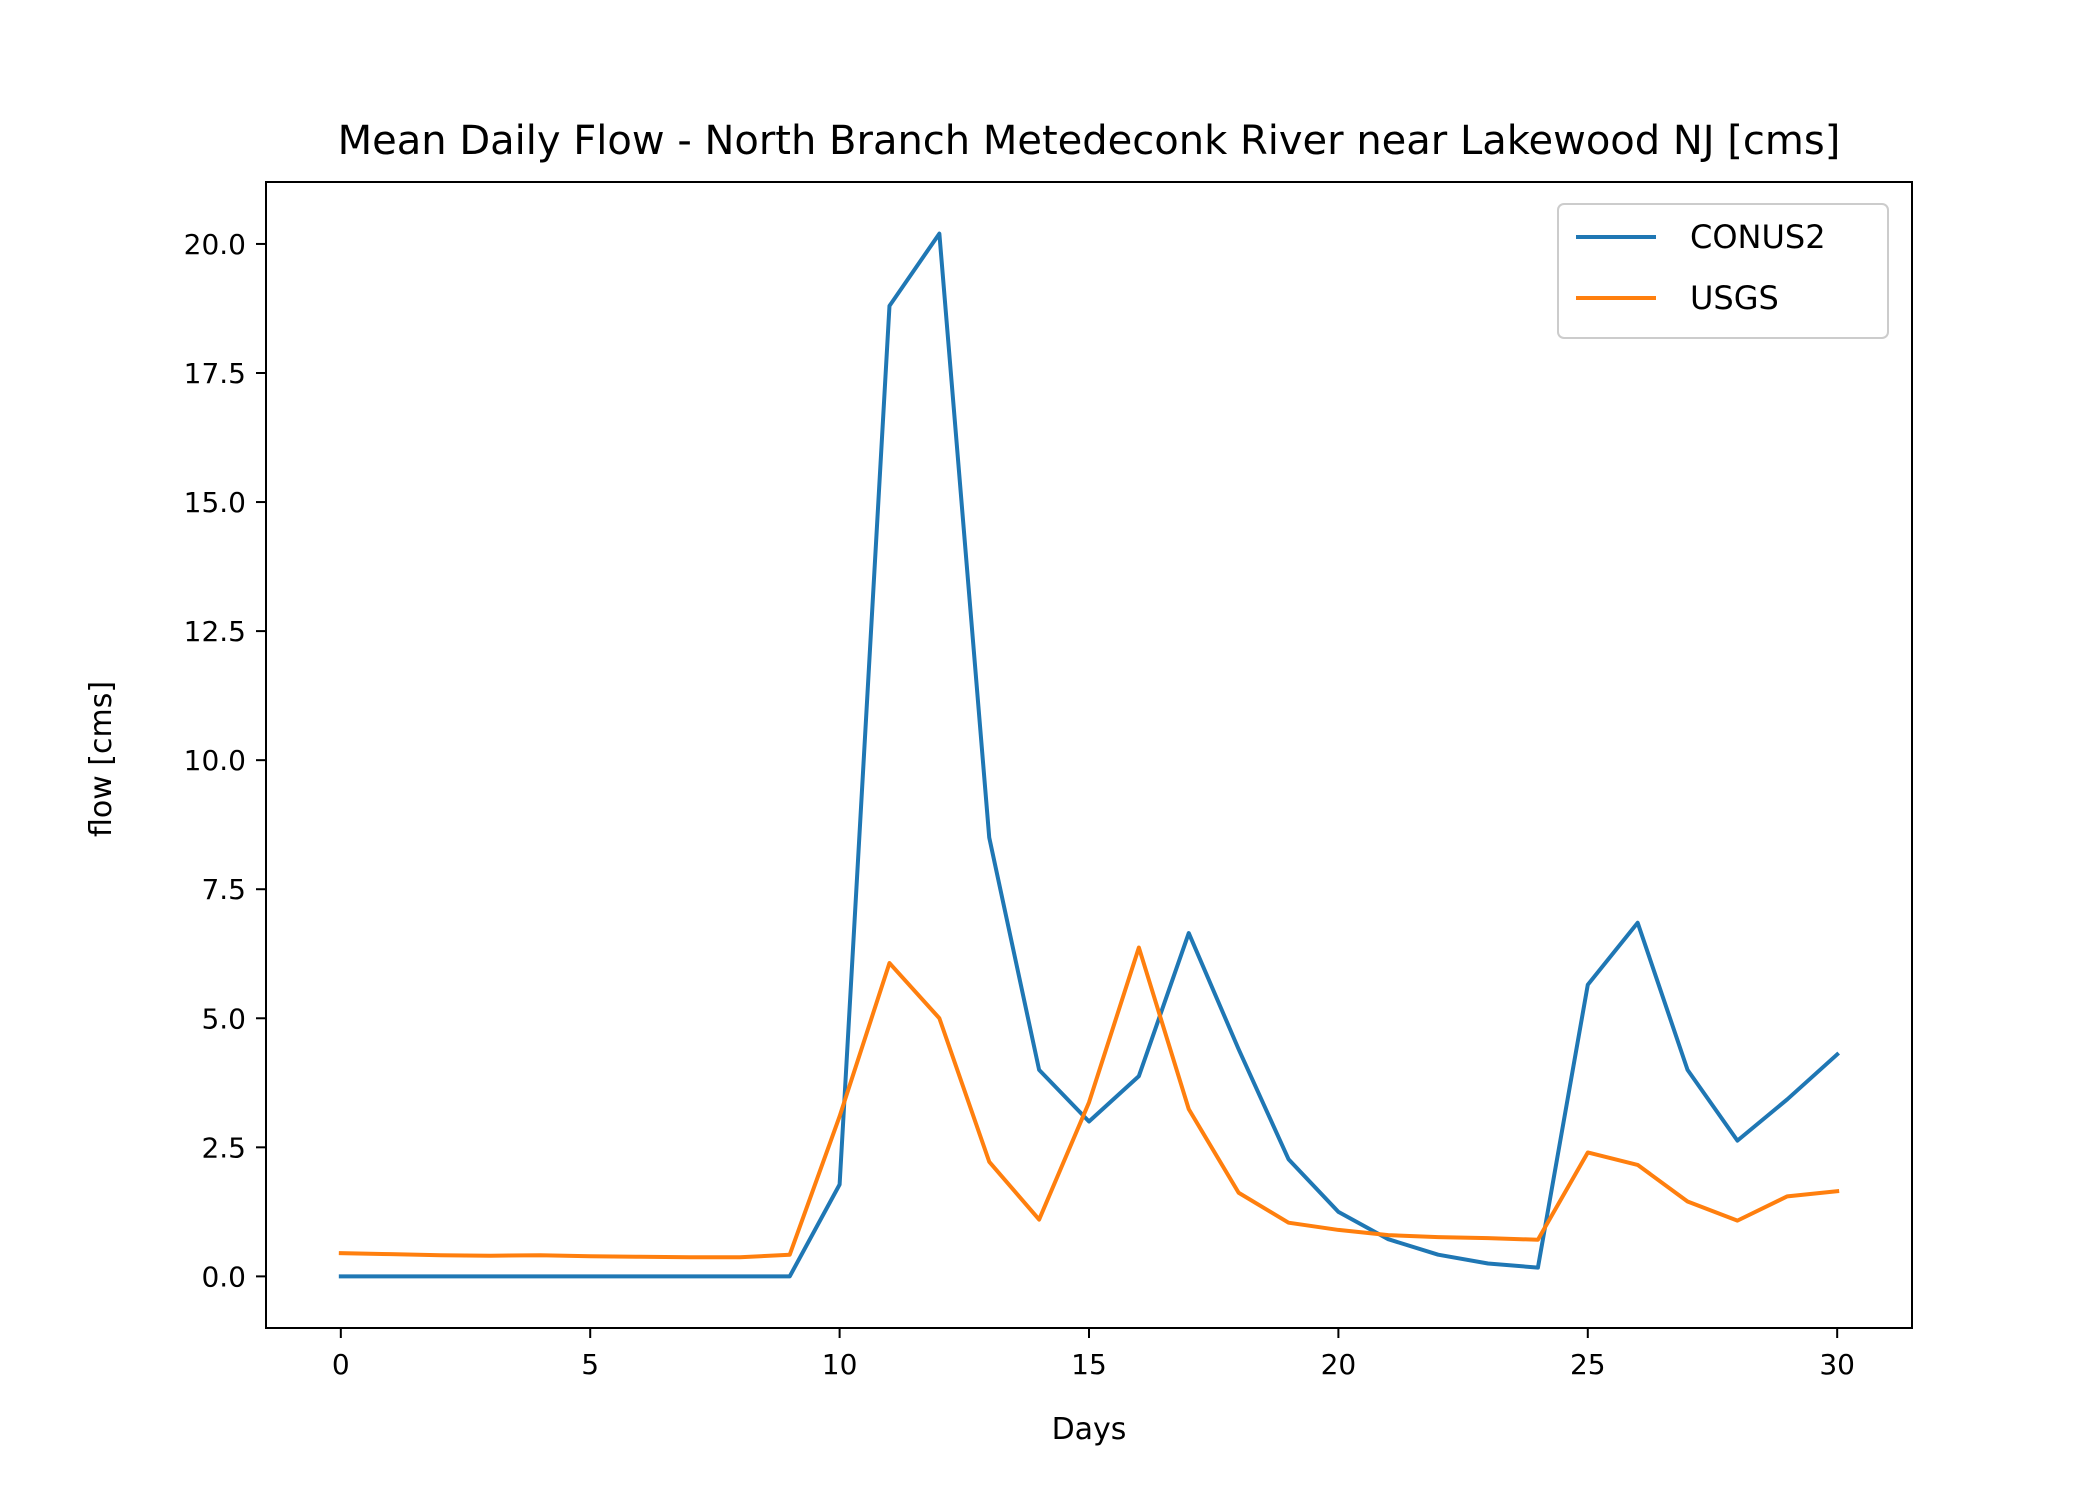 Image resolution: width=2100 pixels, height=1500 pixels. I want to click on x-tick-label: 10, so click(840, 1364).